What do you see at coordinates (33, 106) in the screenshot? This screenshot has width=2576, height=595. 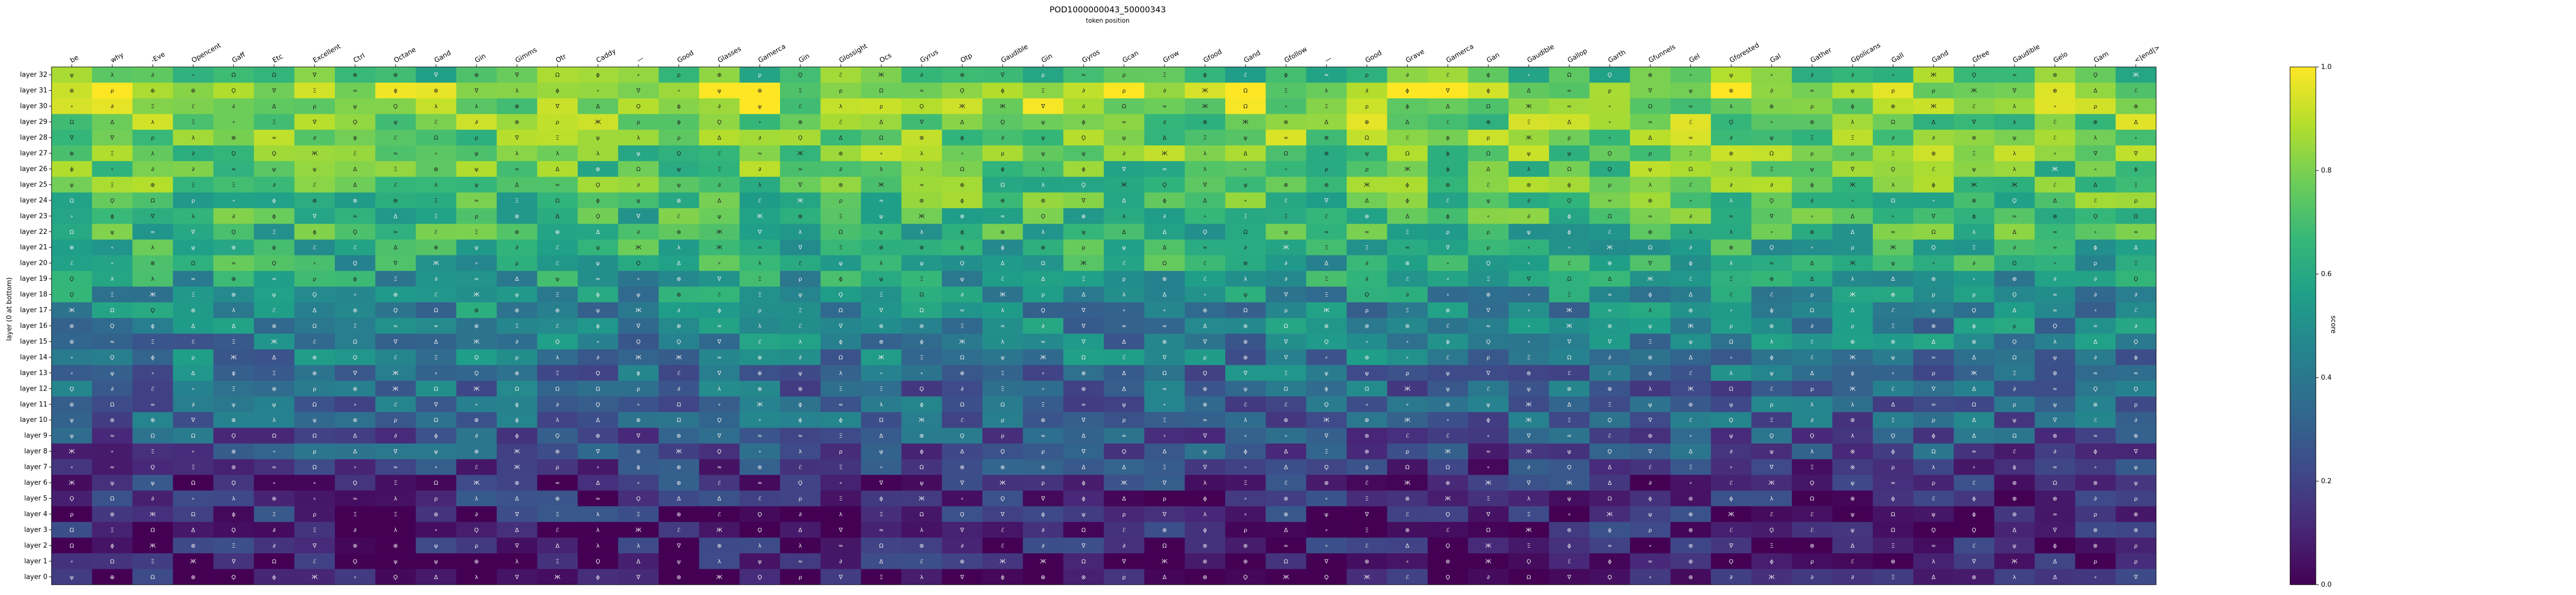 I see `y-tick-label: layer 30` at bounding box center [33, 106].